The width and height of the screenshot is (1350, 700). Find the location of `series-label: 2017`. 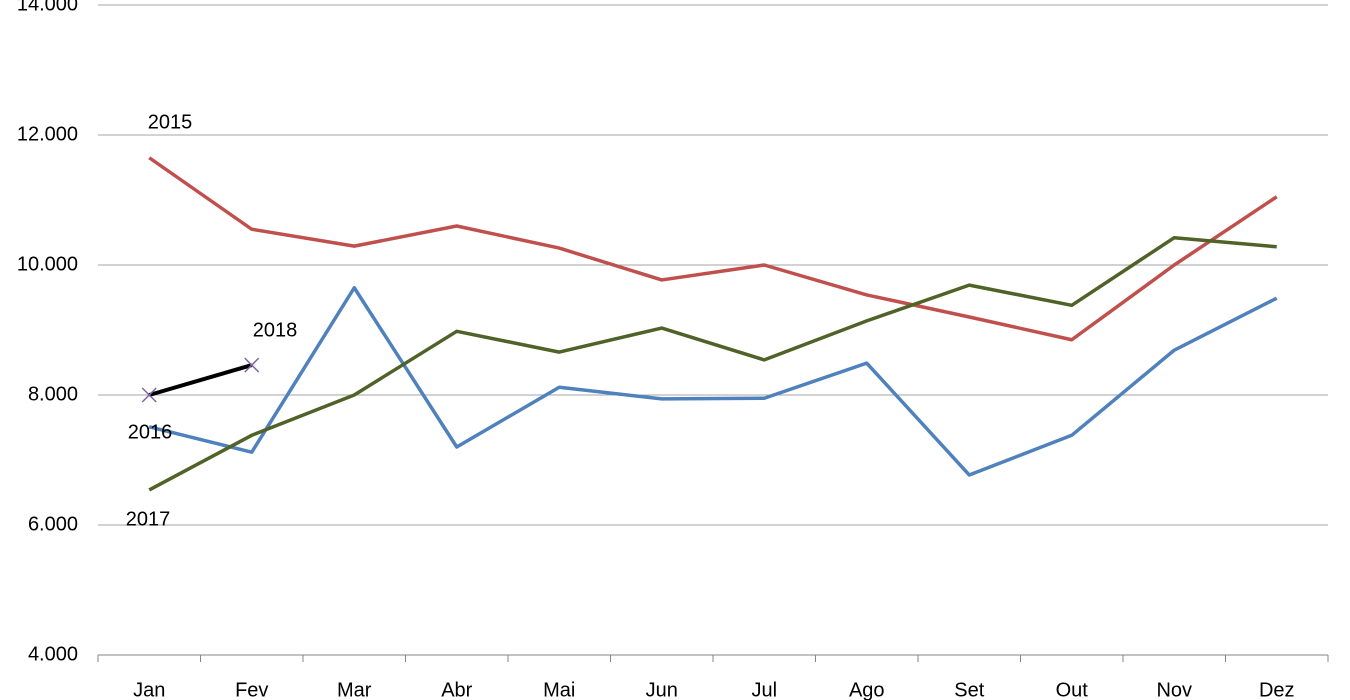

series-label: 2017 is located at coordinates (148, 519).